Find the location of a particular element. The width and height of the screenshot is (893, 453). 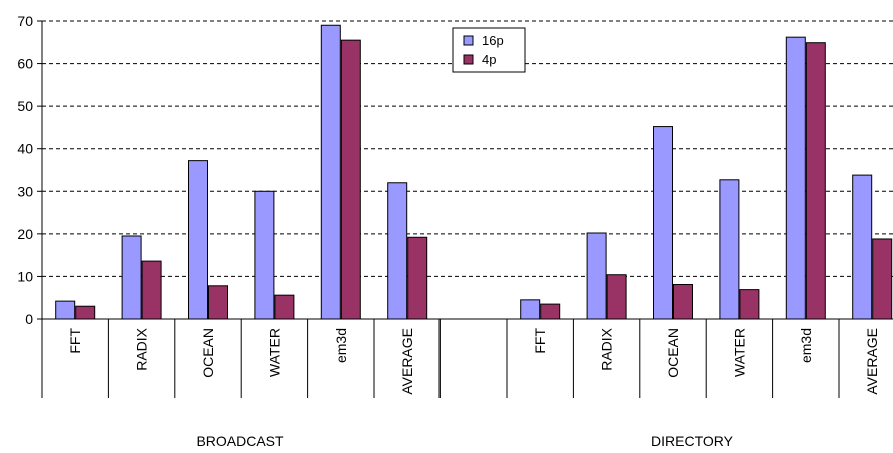

legend: 16p 4p is located at coordinates (489, 50).